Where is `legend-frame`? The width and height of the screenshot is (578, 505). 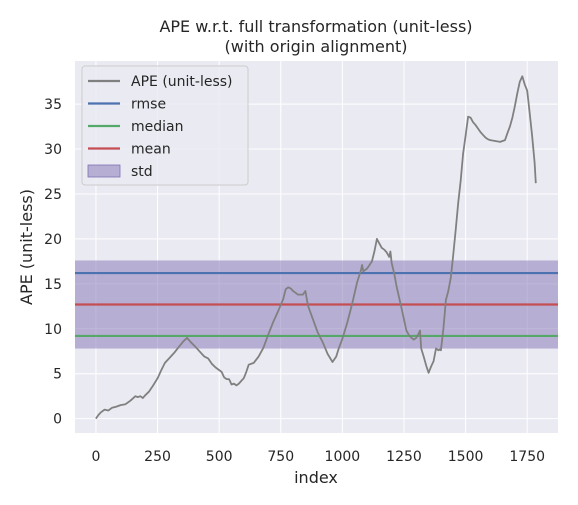
legend-frame is located at coordinates (165, 125).